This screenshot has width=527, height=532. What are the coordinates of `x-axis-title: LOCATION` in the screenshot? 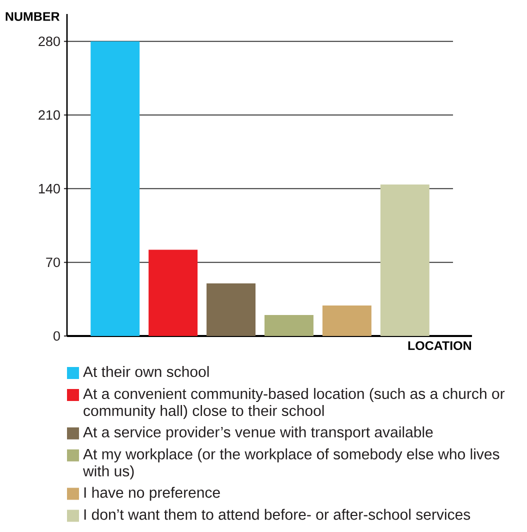 It's located at (439, 345).